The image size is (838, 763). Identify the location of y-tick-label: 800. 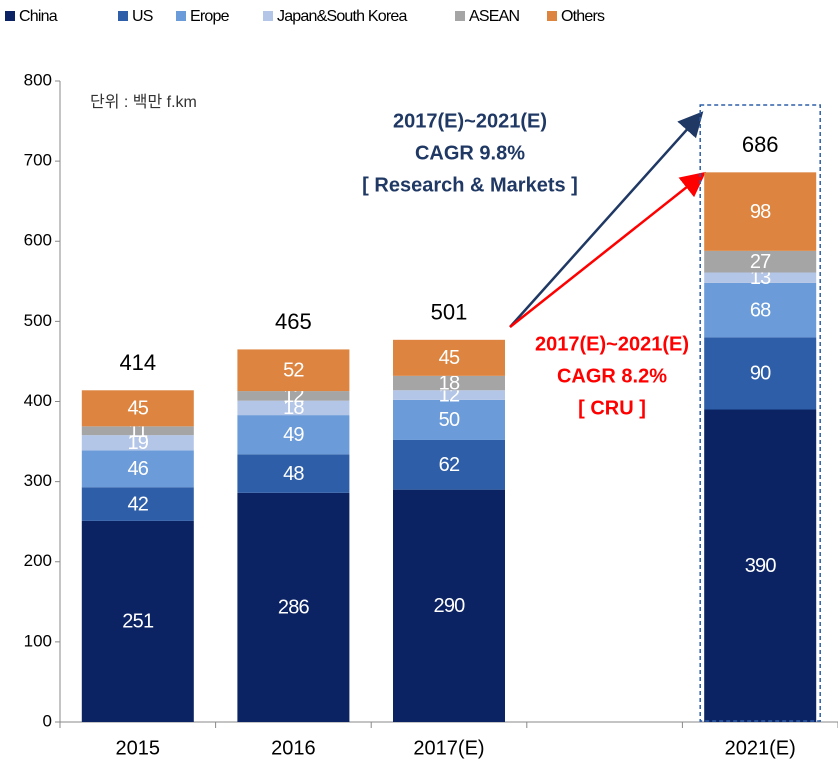
(38, 79).